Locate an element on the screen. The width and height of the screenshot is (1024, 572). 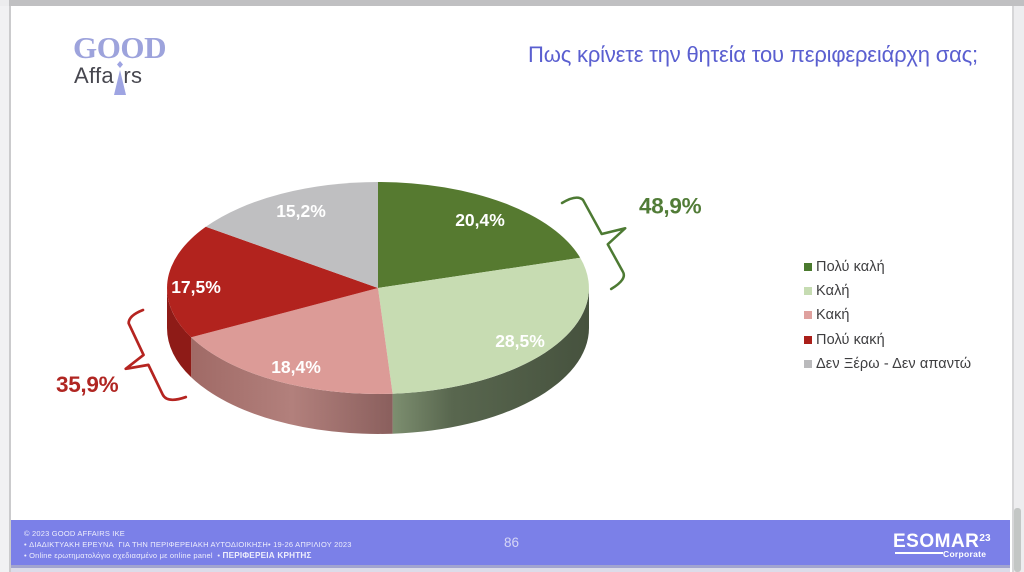
svg-text: 15,2% is located at coordinates (301, 211).